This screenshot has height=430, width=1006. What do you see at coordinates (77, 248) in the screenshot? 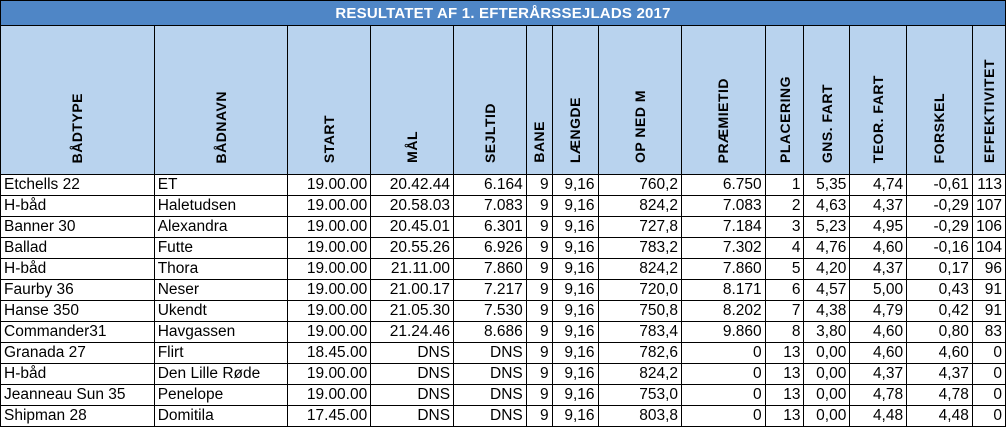
I see `cell-baadtype: Ballad` at bounding box center [77, 248].